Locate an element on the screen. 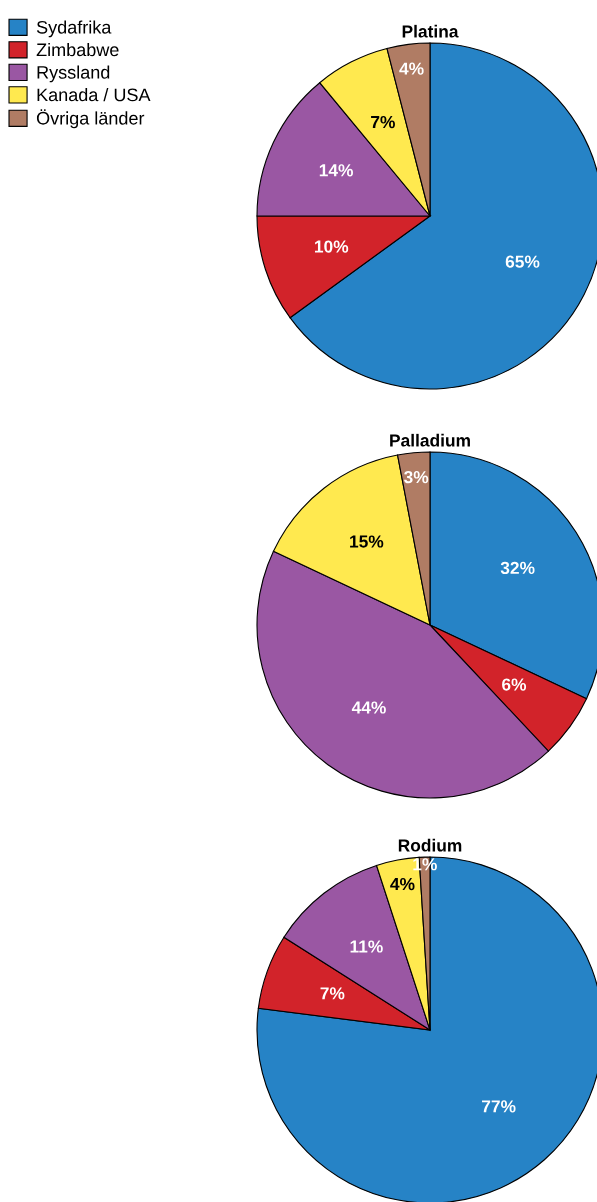  data-label: 1% is located at coordinates (425, 864).